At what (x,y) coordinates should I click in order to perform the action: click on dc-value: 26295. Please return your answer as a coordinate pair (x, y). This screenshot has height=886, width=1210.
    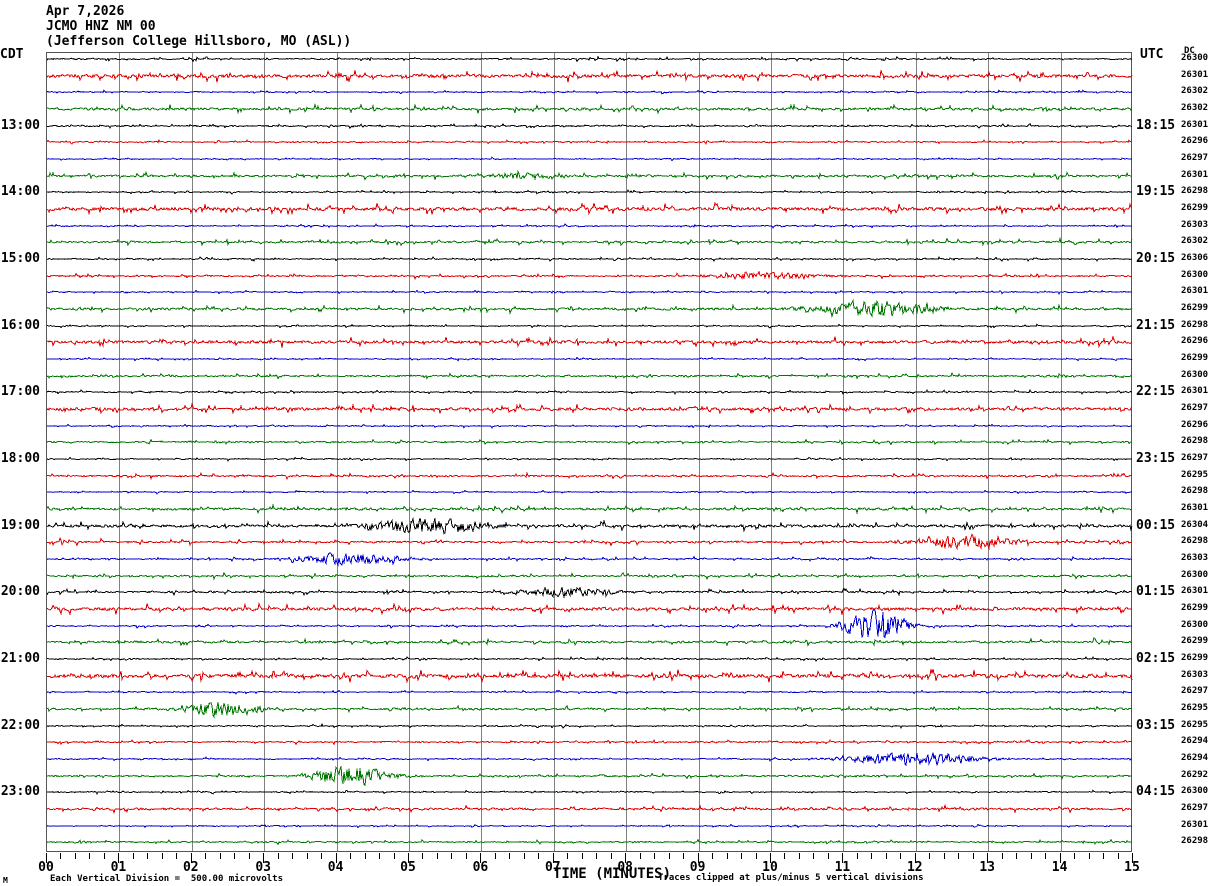
    Looking at the image, I should click on (1195, 474).